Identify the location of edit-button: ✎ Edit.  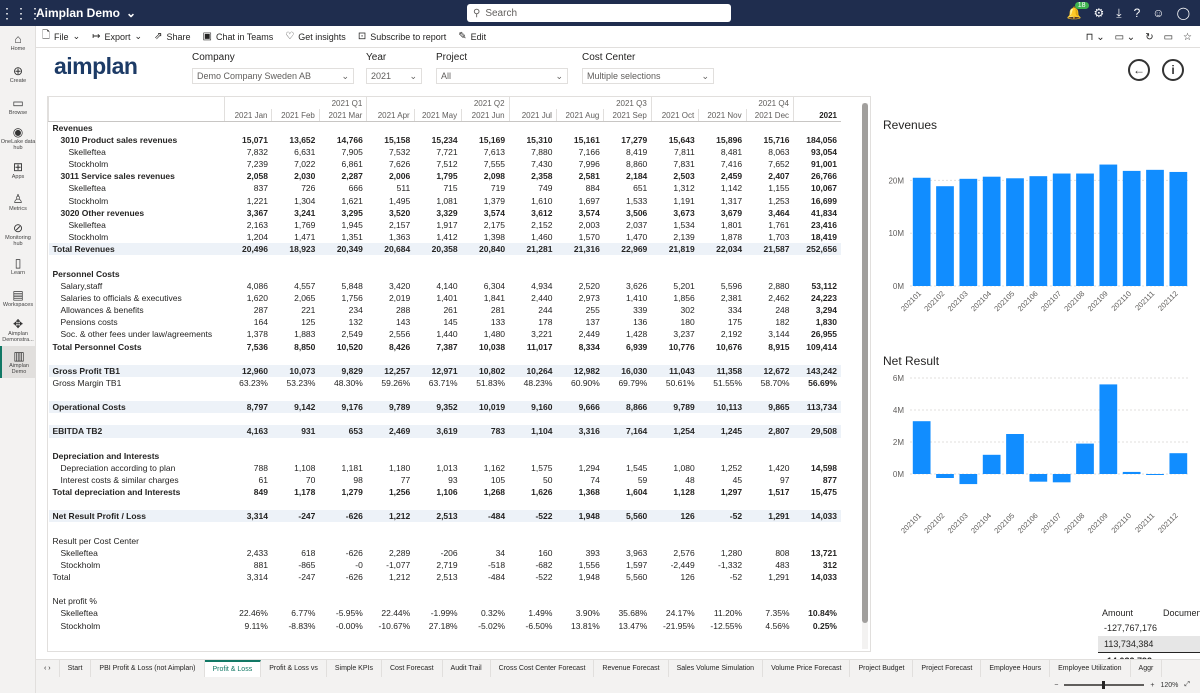
(472, 36).